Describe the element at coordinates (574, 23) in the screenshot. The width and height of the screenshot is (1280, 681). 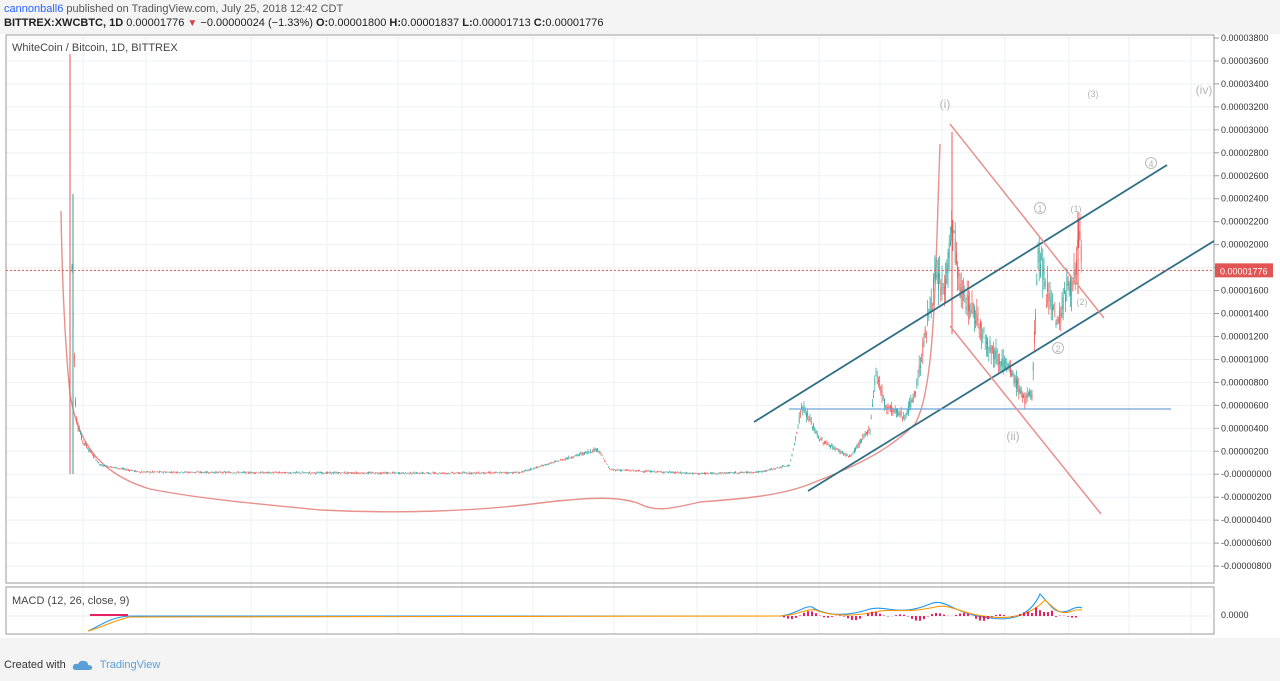
I see `close-value: 0.00001776` at that location.